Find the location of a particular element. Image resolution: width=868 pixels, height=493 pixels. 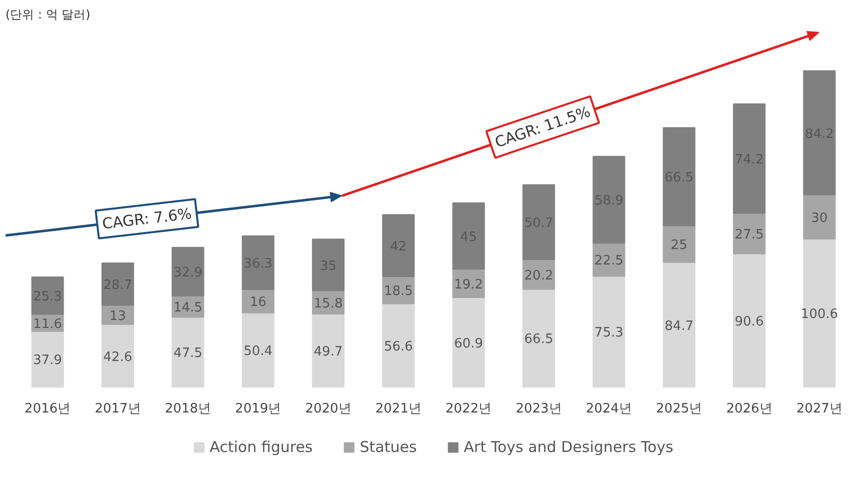

data-label: 13 is located at coordinates (117, 316).